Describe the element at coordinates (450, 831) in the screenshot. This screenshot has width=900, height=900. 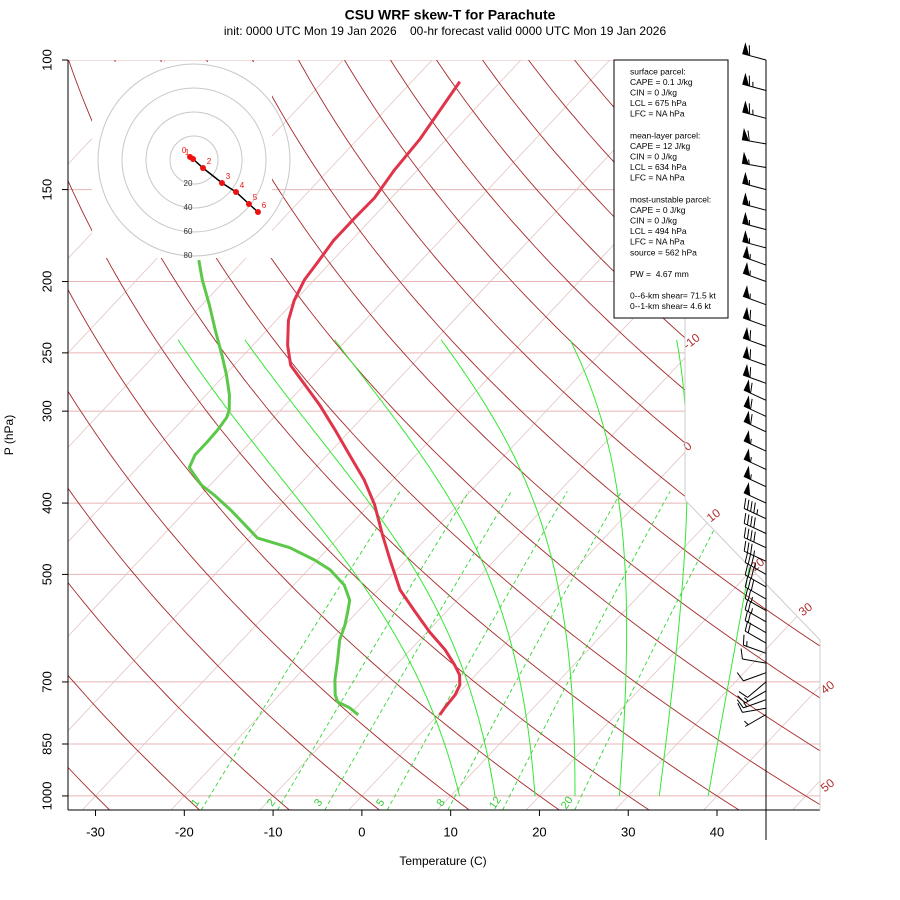
I see `x-tick-label: 10` at that location.